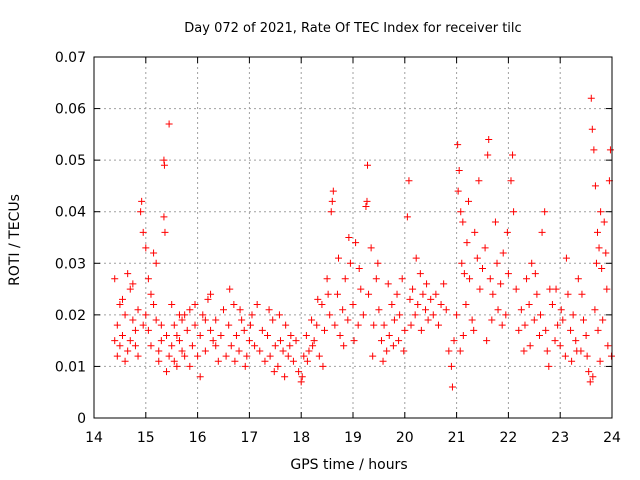  Describe the element at coordinates (353, 438) in the screenshot. I see `x-tick-label: 19` at that location.